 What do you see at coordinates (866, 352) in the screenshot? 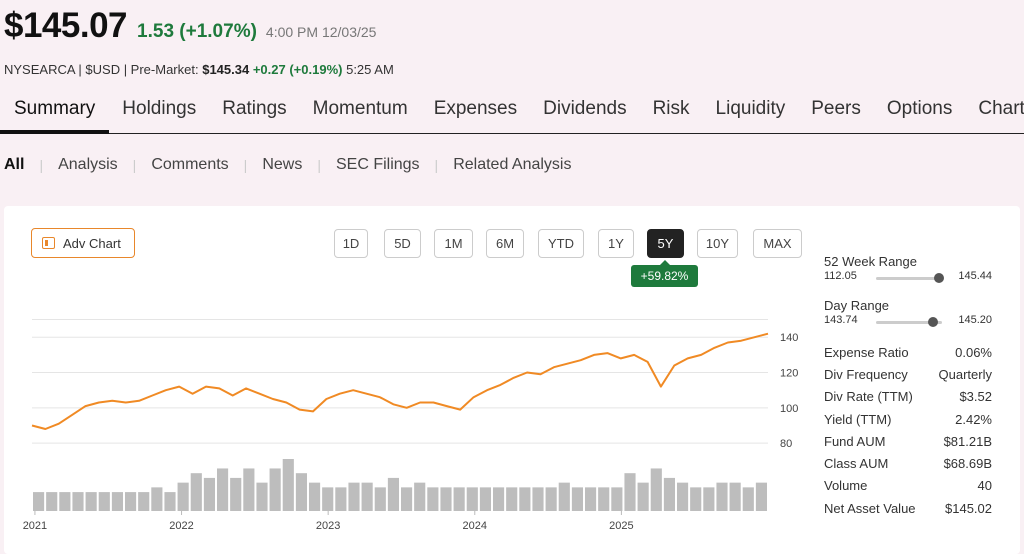
I see `stat-label: Expense Ratio` at bounding box center [866, 352].